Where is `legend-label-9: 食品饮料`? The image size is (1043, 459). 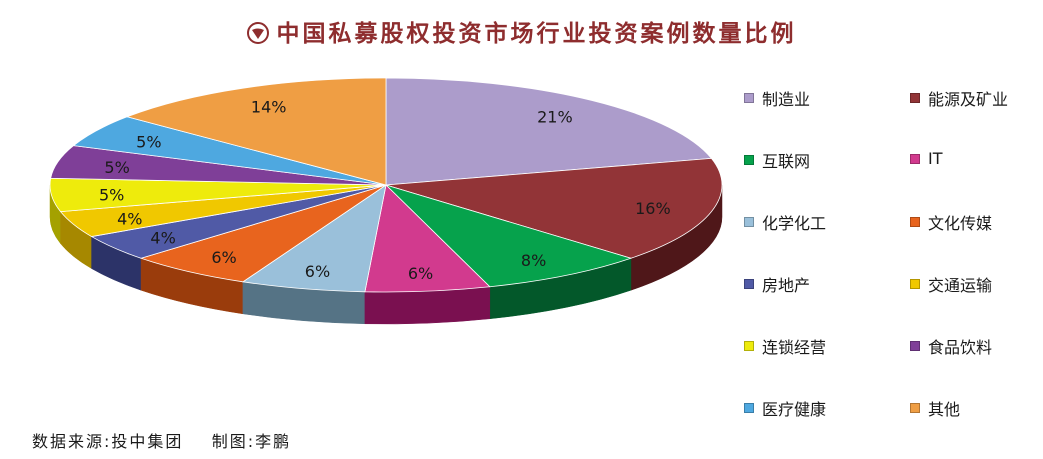
legend-label-9: 食品饮料 is located at coordinates (960, 347).